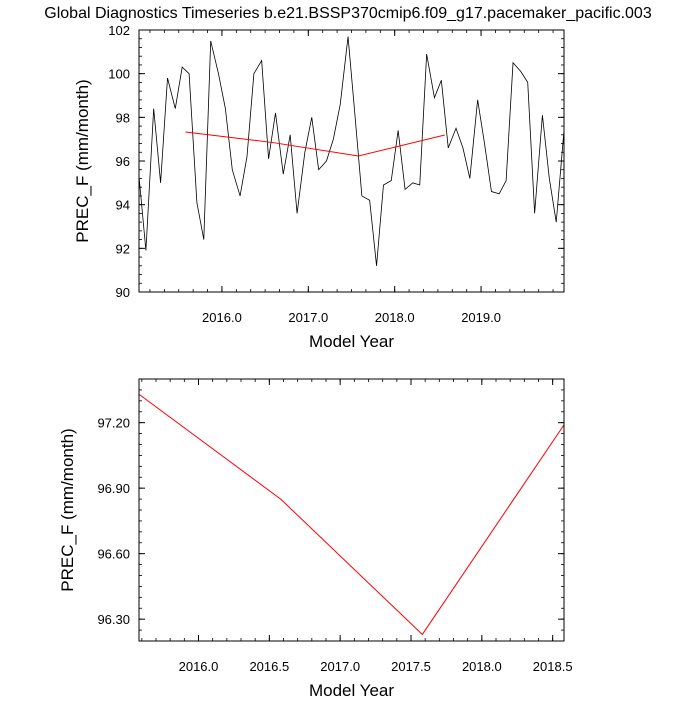  What do you see at coordinates (308, 317) in the screenshot?
I see `top-x-tick-label: 2017.0` at bounding box center [308, 317].